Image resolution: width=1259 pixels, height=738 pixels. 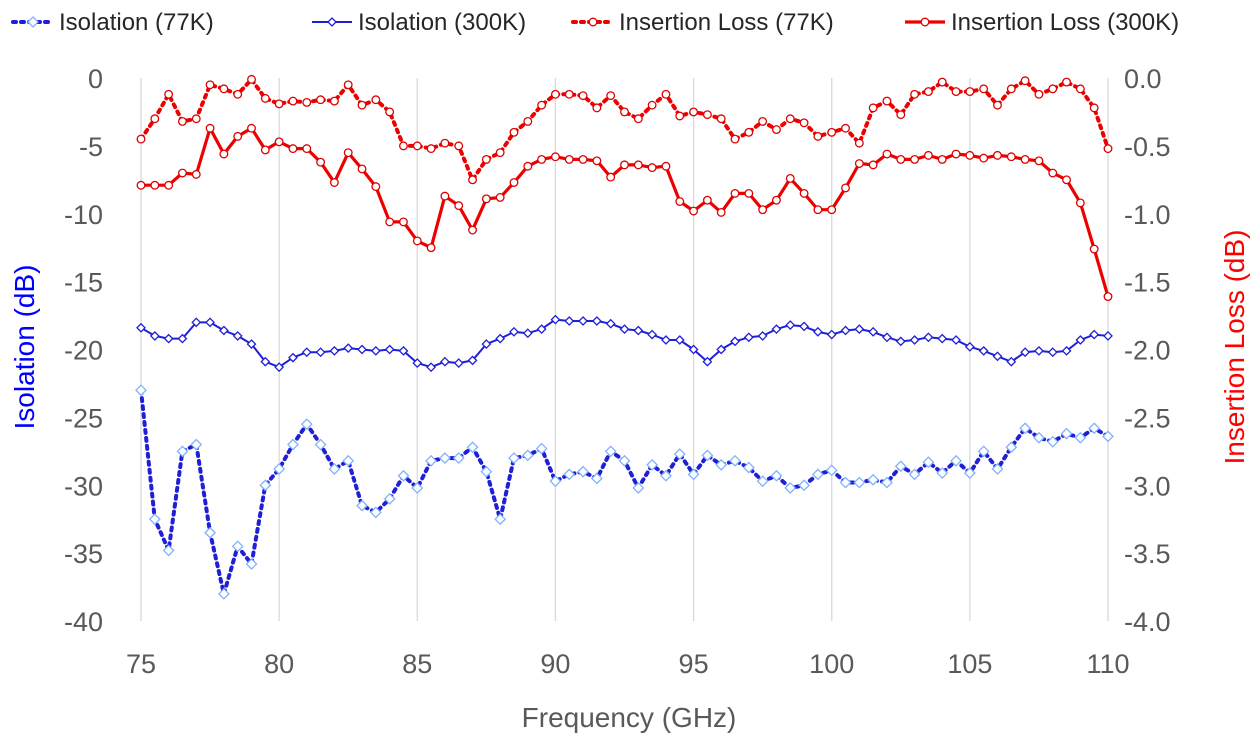 I want to click on right-y-tick-label: -3.0, so click(x=1147, y=486).